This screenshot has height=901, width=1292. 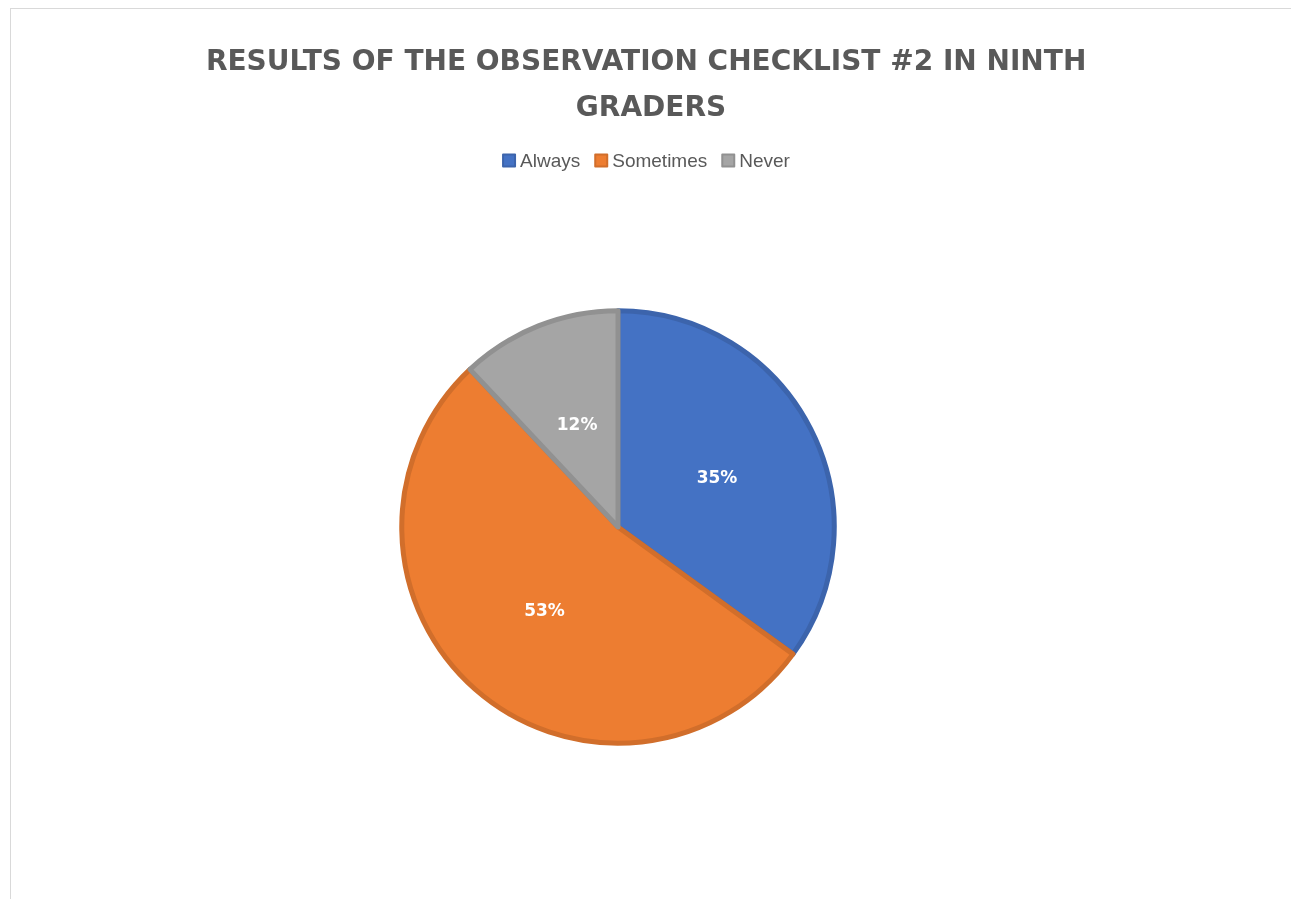 What do you see at coordinates (550, 160) in the screenshot?
I see `legend-label: Always` at bounding box center [550, 160].